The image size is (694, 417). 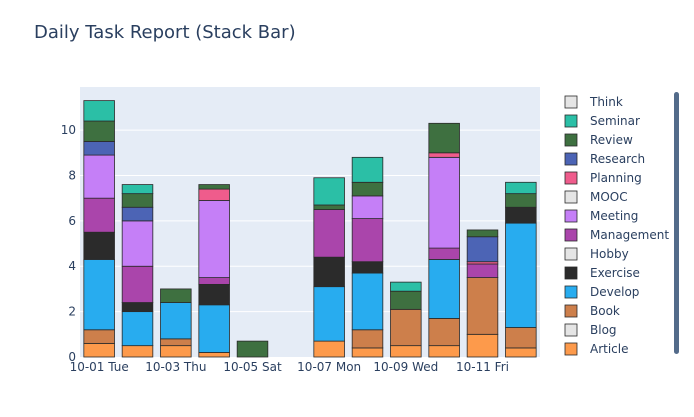 What do you see at coordinates (609, 197) in the screenshot?
I see `legend-label: MOOC` at bounding box center [609, 197].